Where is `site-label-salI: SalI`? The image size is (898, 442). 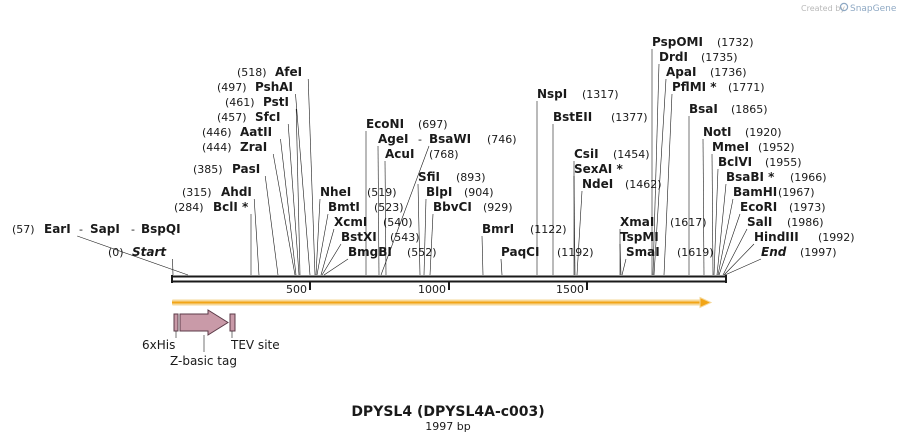
site-label-salI: SalI is located at coordinates (759, 222).